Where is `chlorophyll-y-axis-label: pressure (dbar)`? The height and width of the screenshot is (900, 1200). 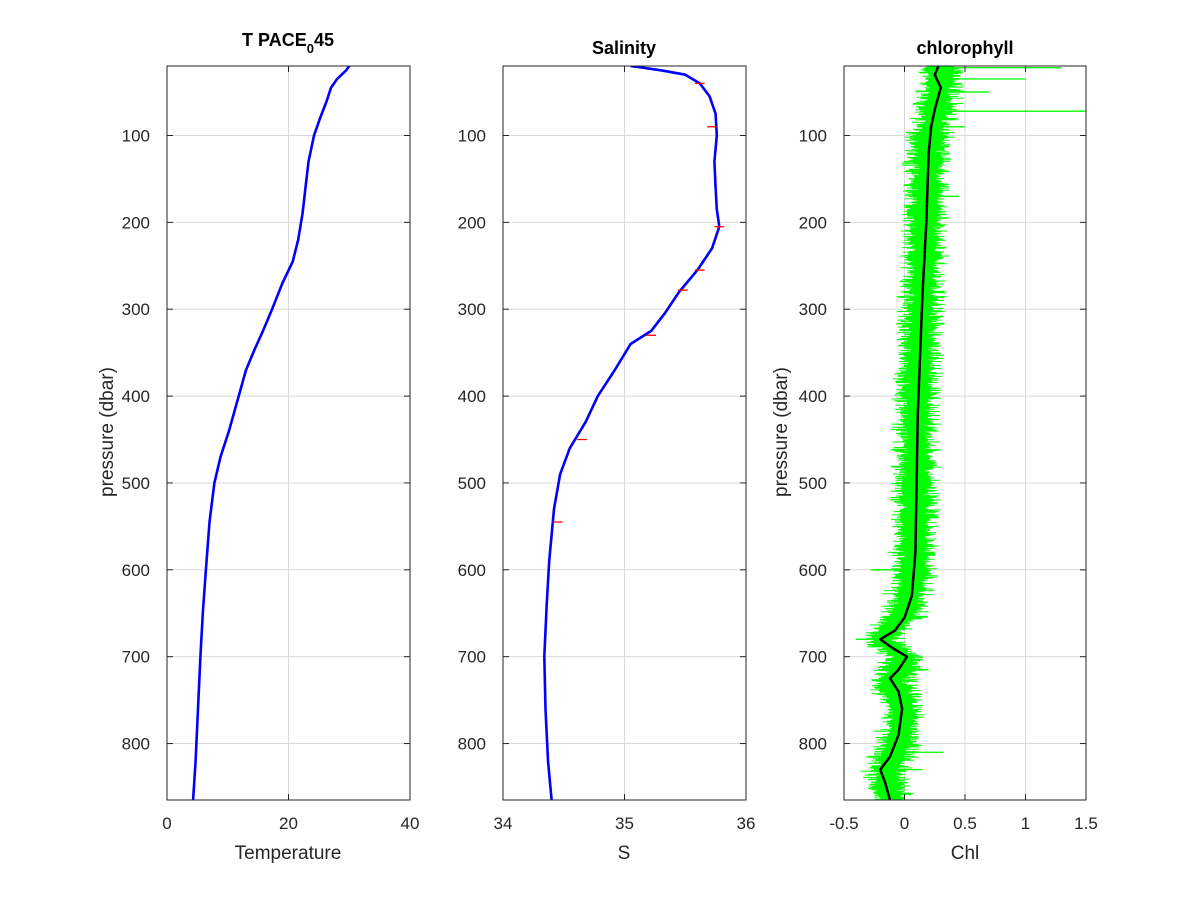 chlorophyll-y-axis-label: pressure (dbar) is located at coordinates (781, 432).